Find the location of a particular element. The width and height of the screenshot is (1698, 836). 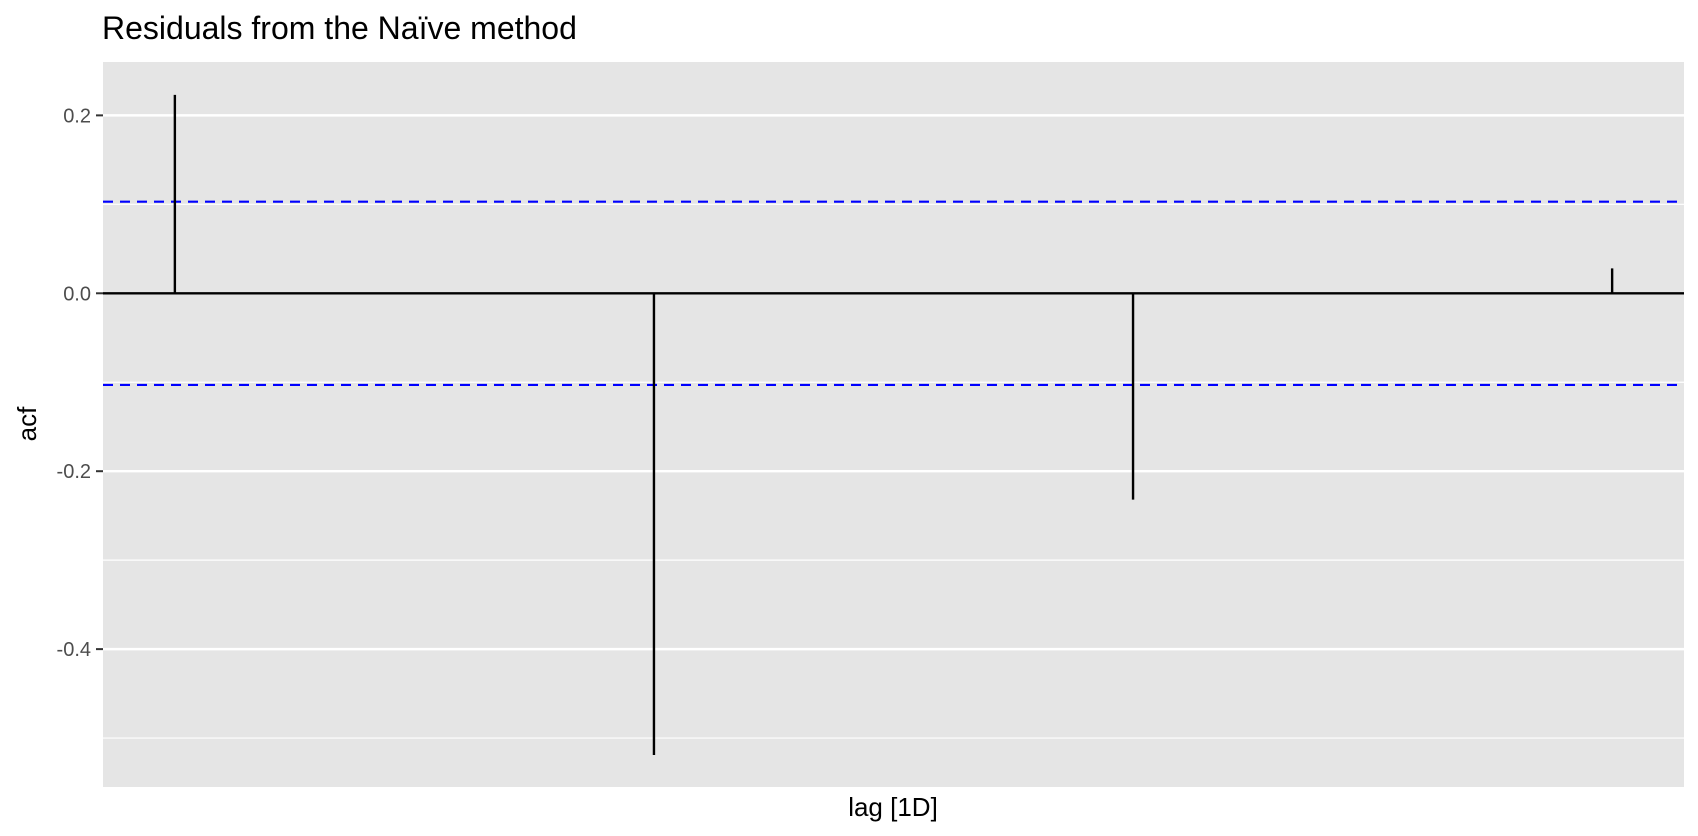

y-tick-label: 0.2 is located at coordinates (77, 116).